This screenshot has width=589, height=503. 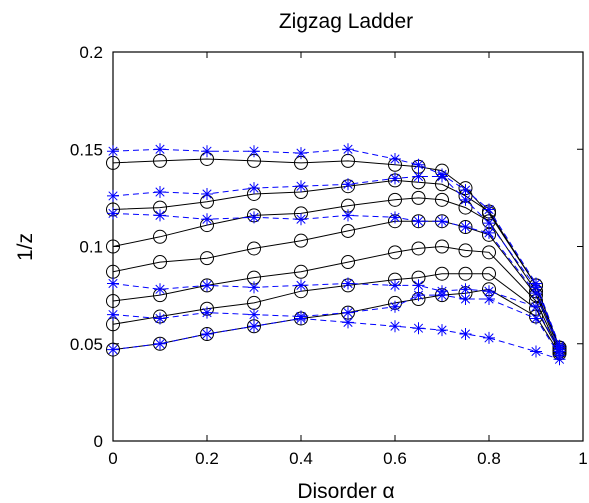 I want to click on series-line, so click(x=336, y=325).